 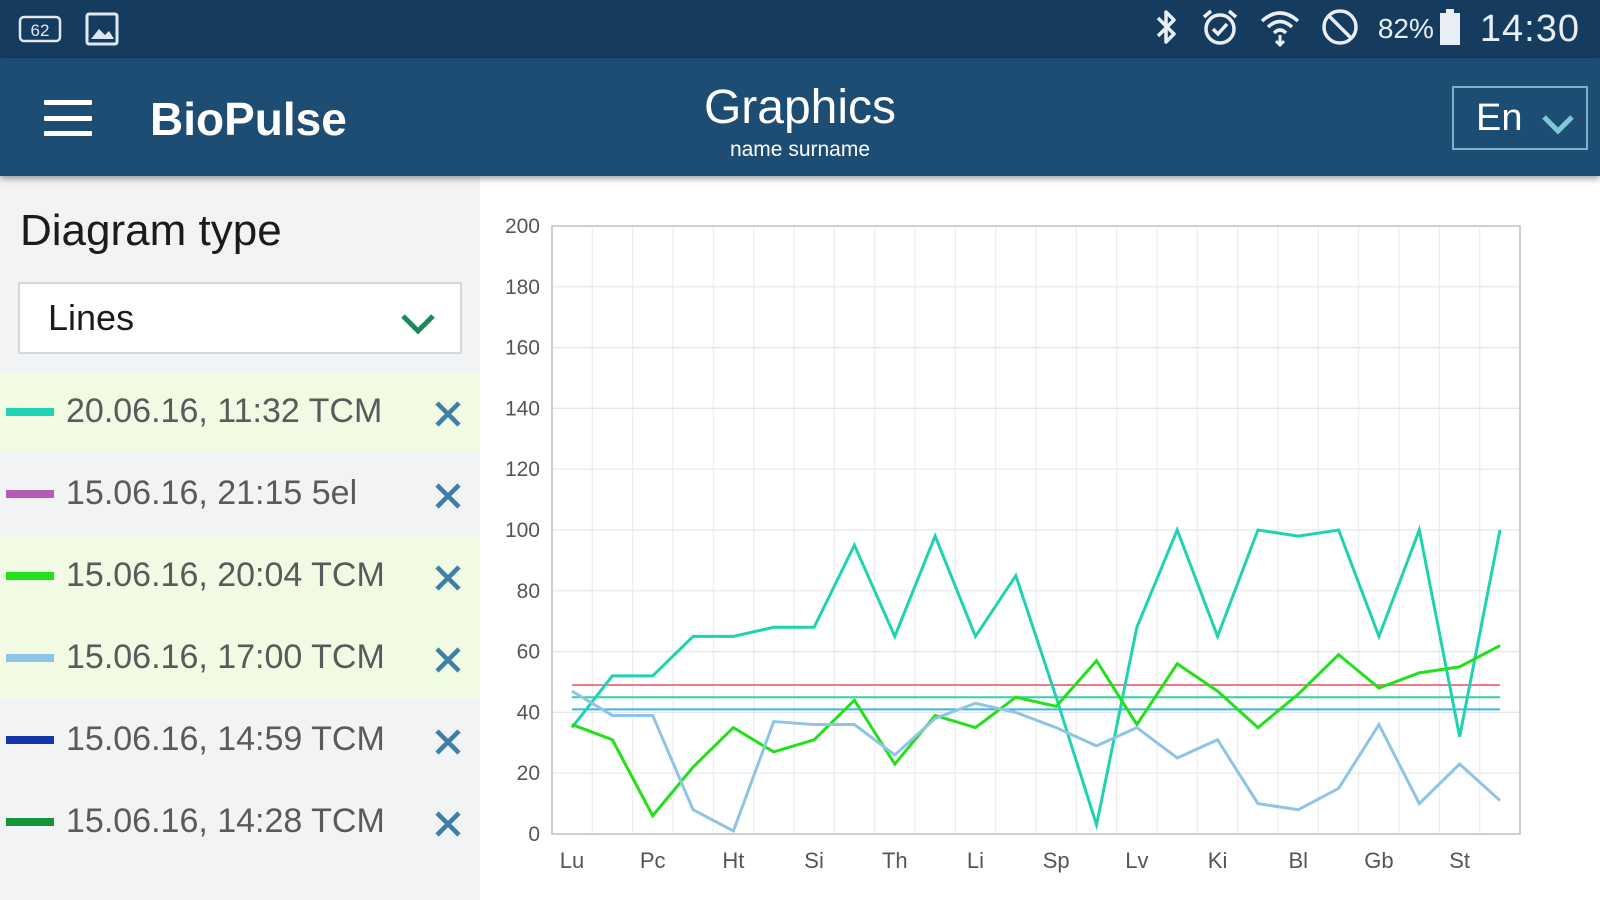 What do you see at coordinates (1499, 117) in the screenshot?
I see `language-value: En` at bounding box center [1499, 117].